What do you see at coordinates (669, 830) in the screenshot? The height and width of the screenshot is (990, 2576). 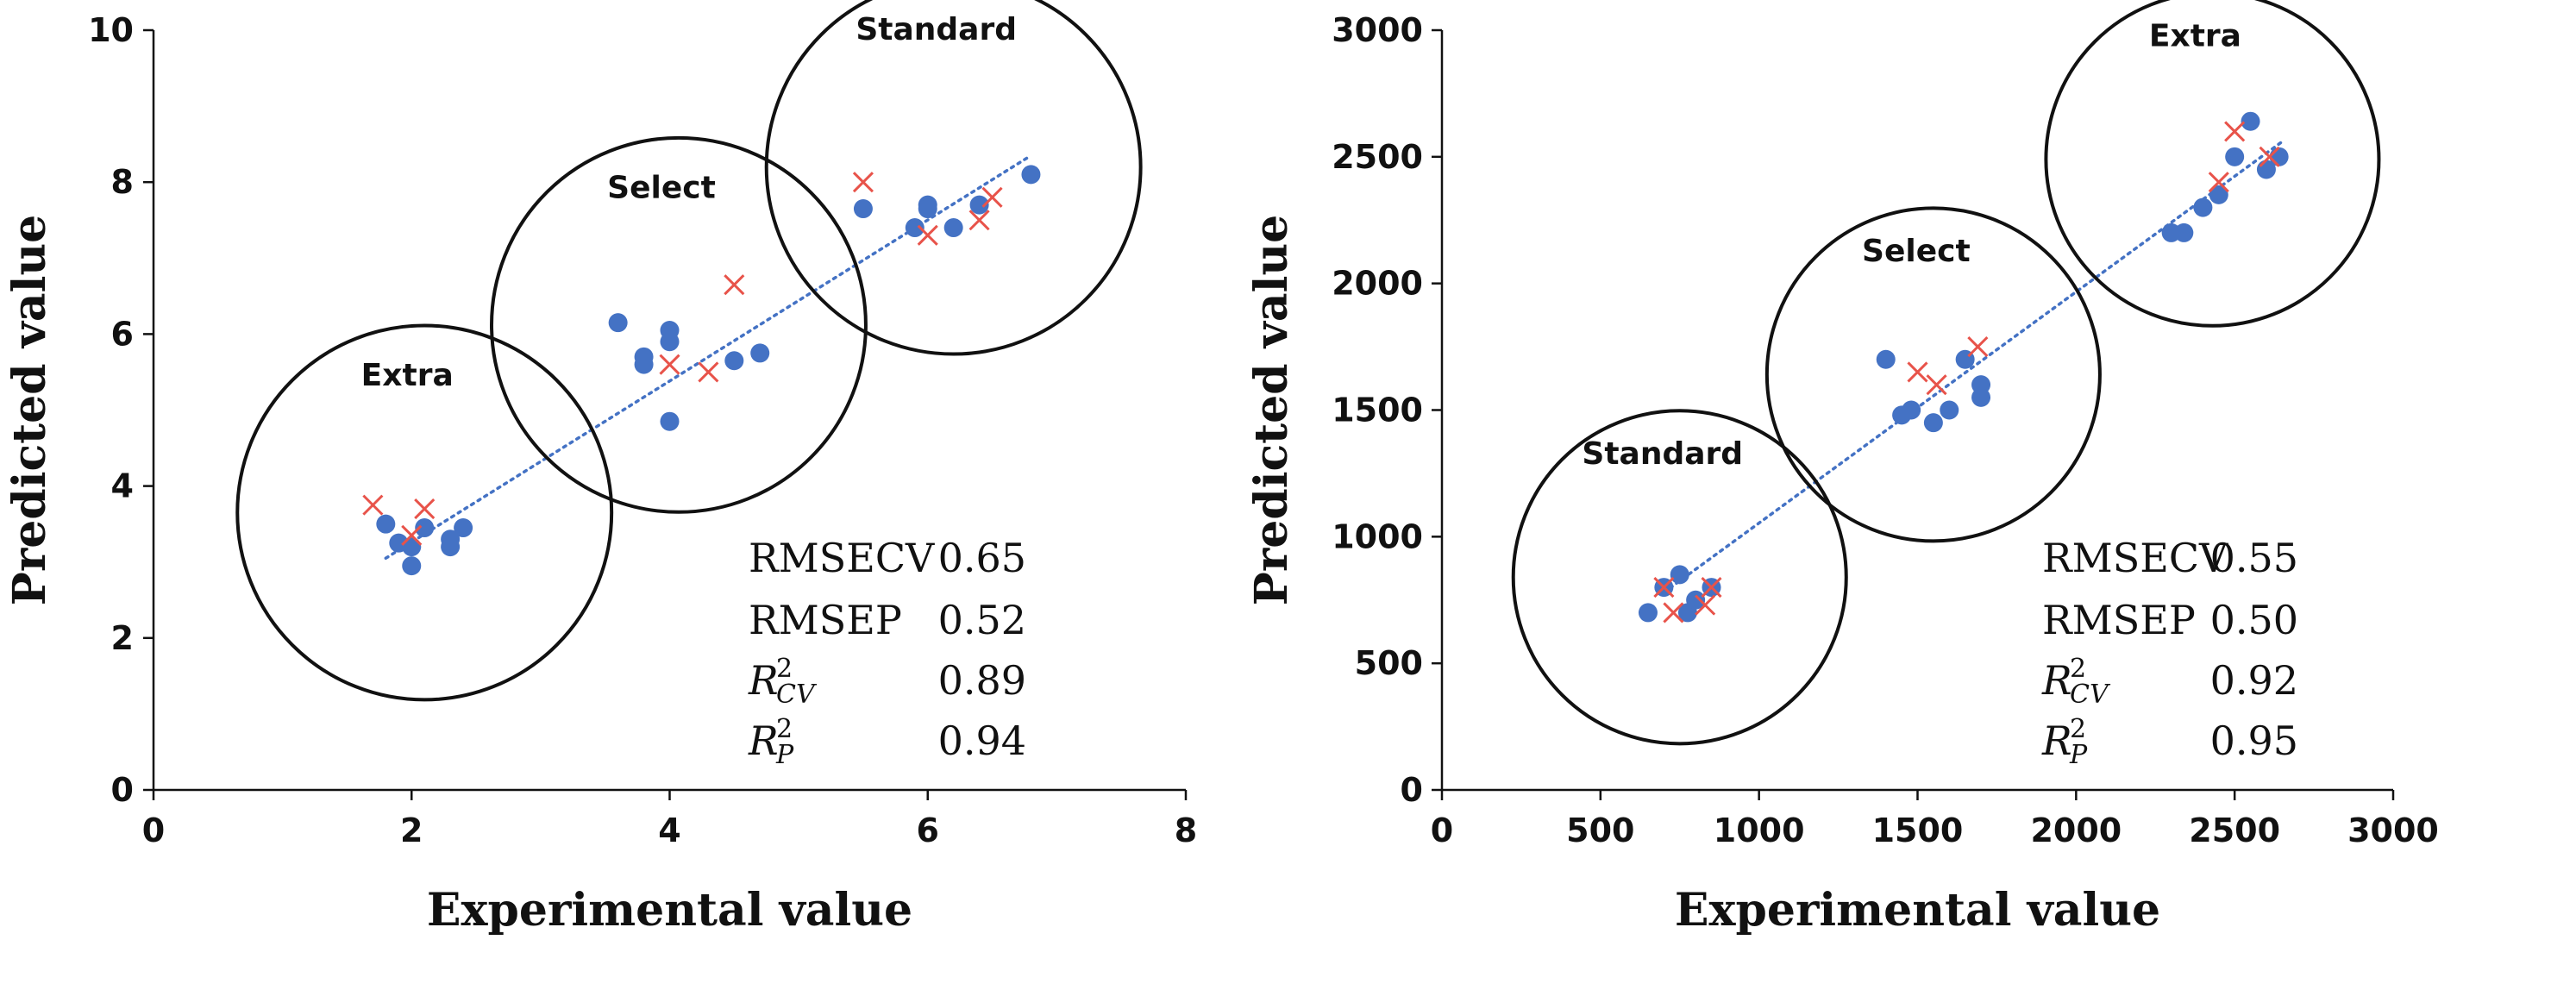 I see `x-tick-label: 4` at bounding box center [669, 830].